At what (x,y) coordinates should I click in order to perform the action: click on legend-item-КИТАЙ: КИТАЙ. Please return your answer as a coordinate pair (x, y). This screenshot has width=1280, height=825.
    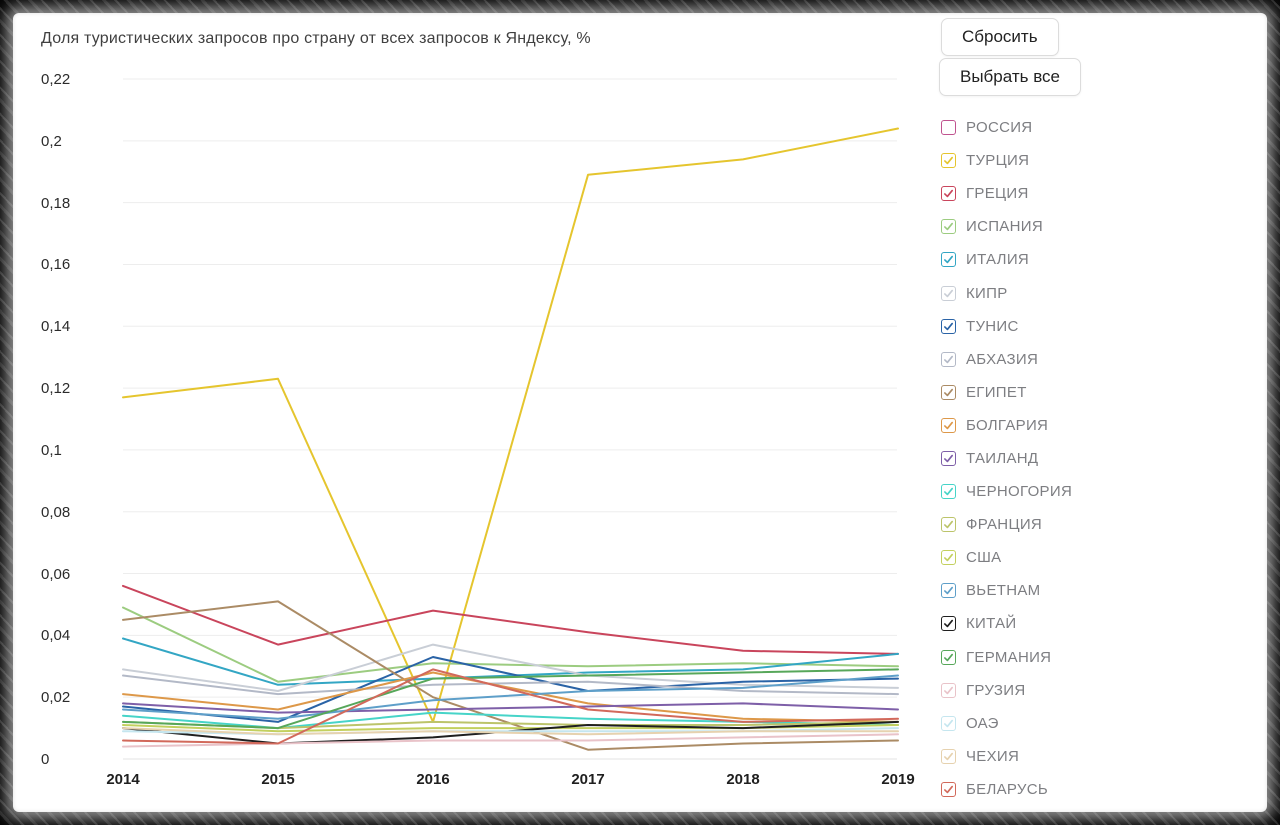
    Looking at the image, I should click on (1006, 623).